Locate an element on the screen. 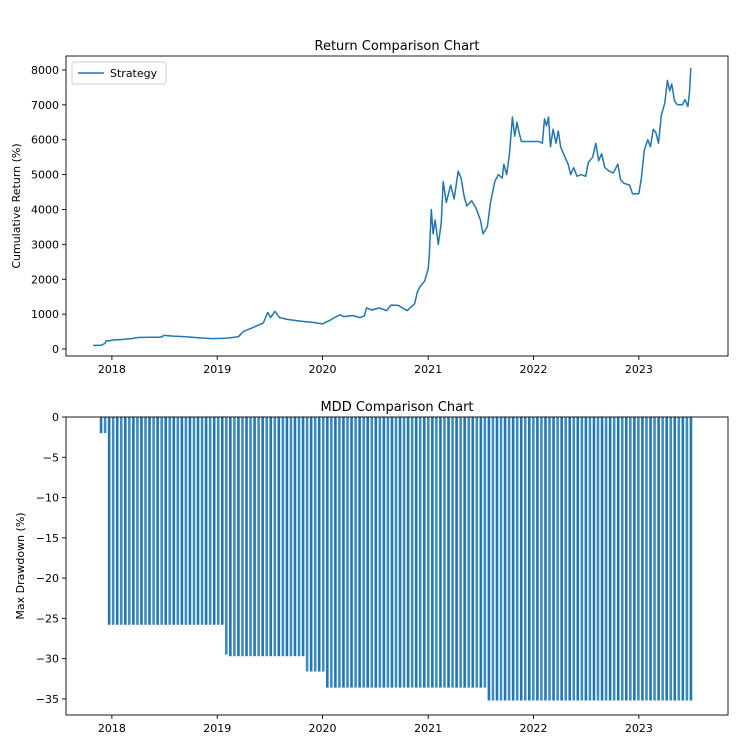  return-chart-y-tick-label: 8000 is located at coordinates (45, 70).